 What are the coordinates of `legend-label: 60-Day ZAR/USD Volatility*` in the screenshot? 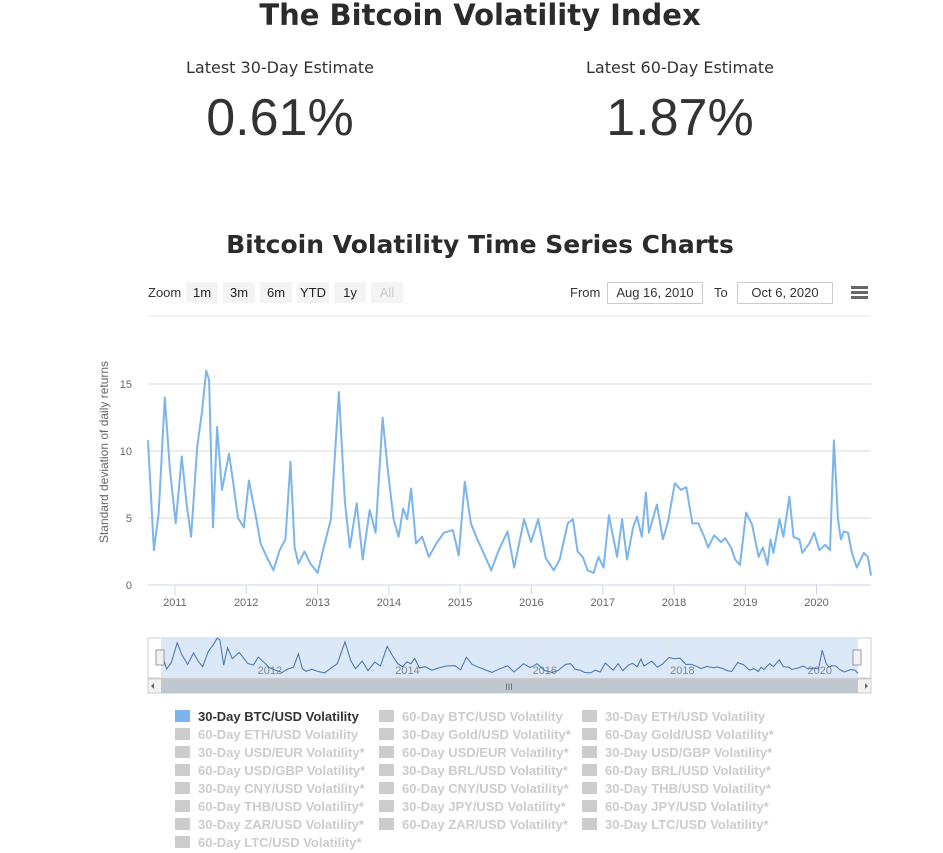 It's located at (485, 824).